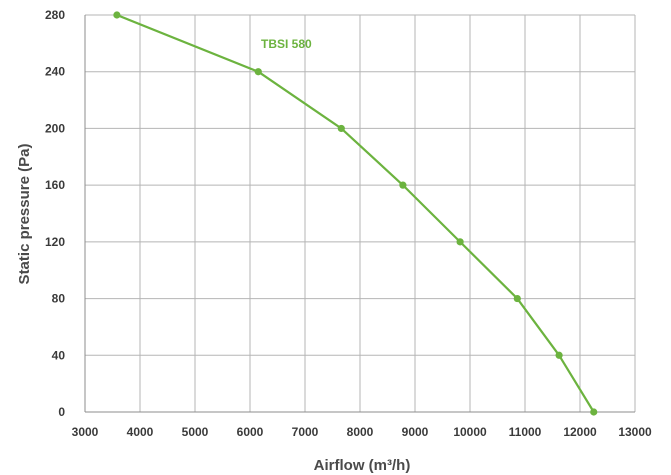 The width and height of the screenshot is (671, 475). Describe the element at coordinates (55, 15) in the screenshot. I see `y-tick-label: 280` at that location.